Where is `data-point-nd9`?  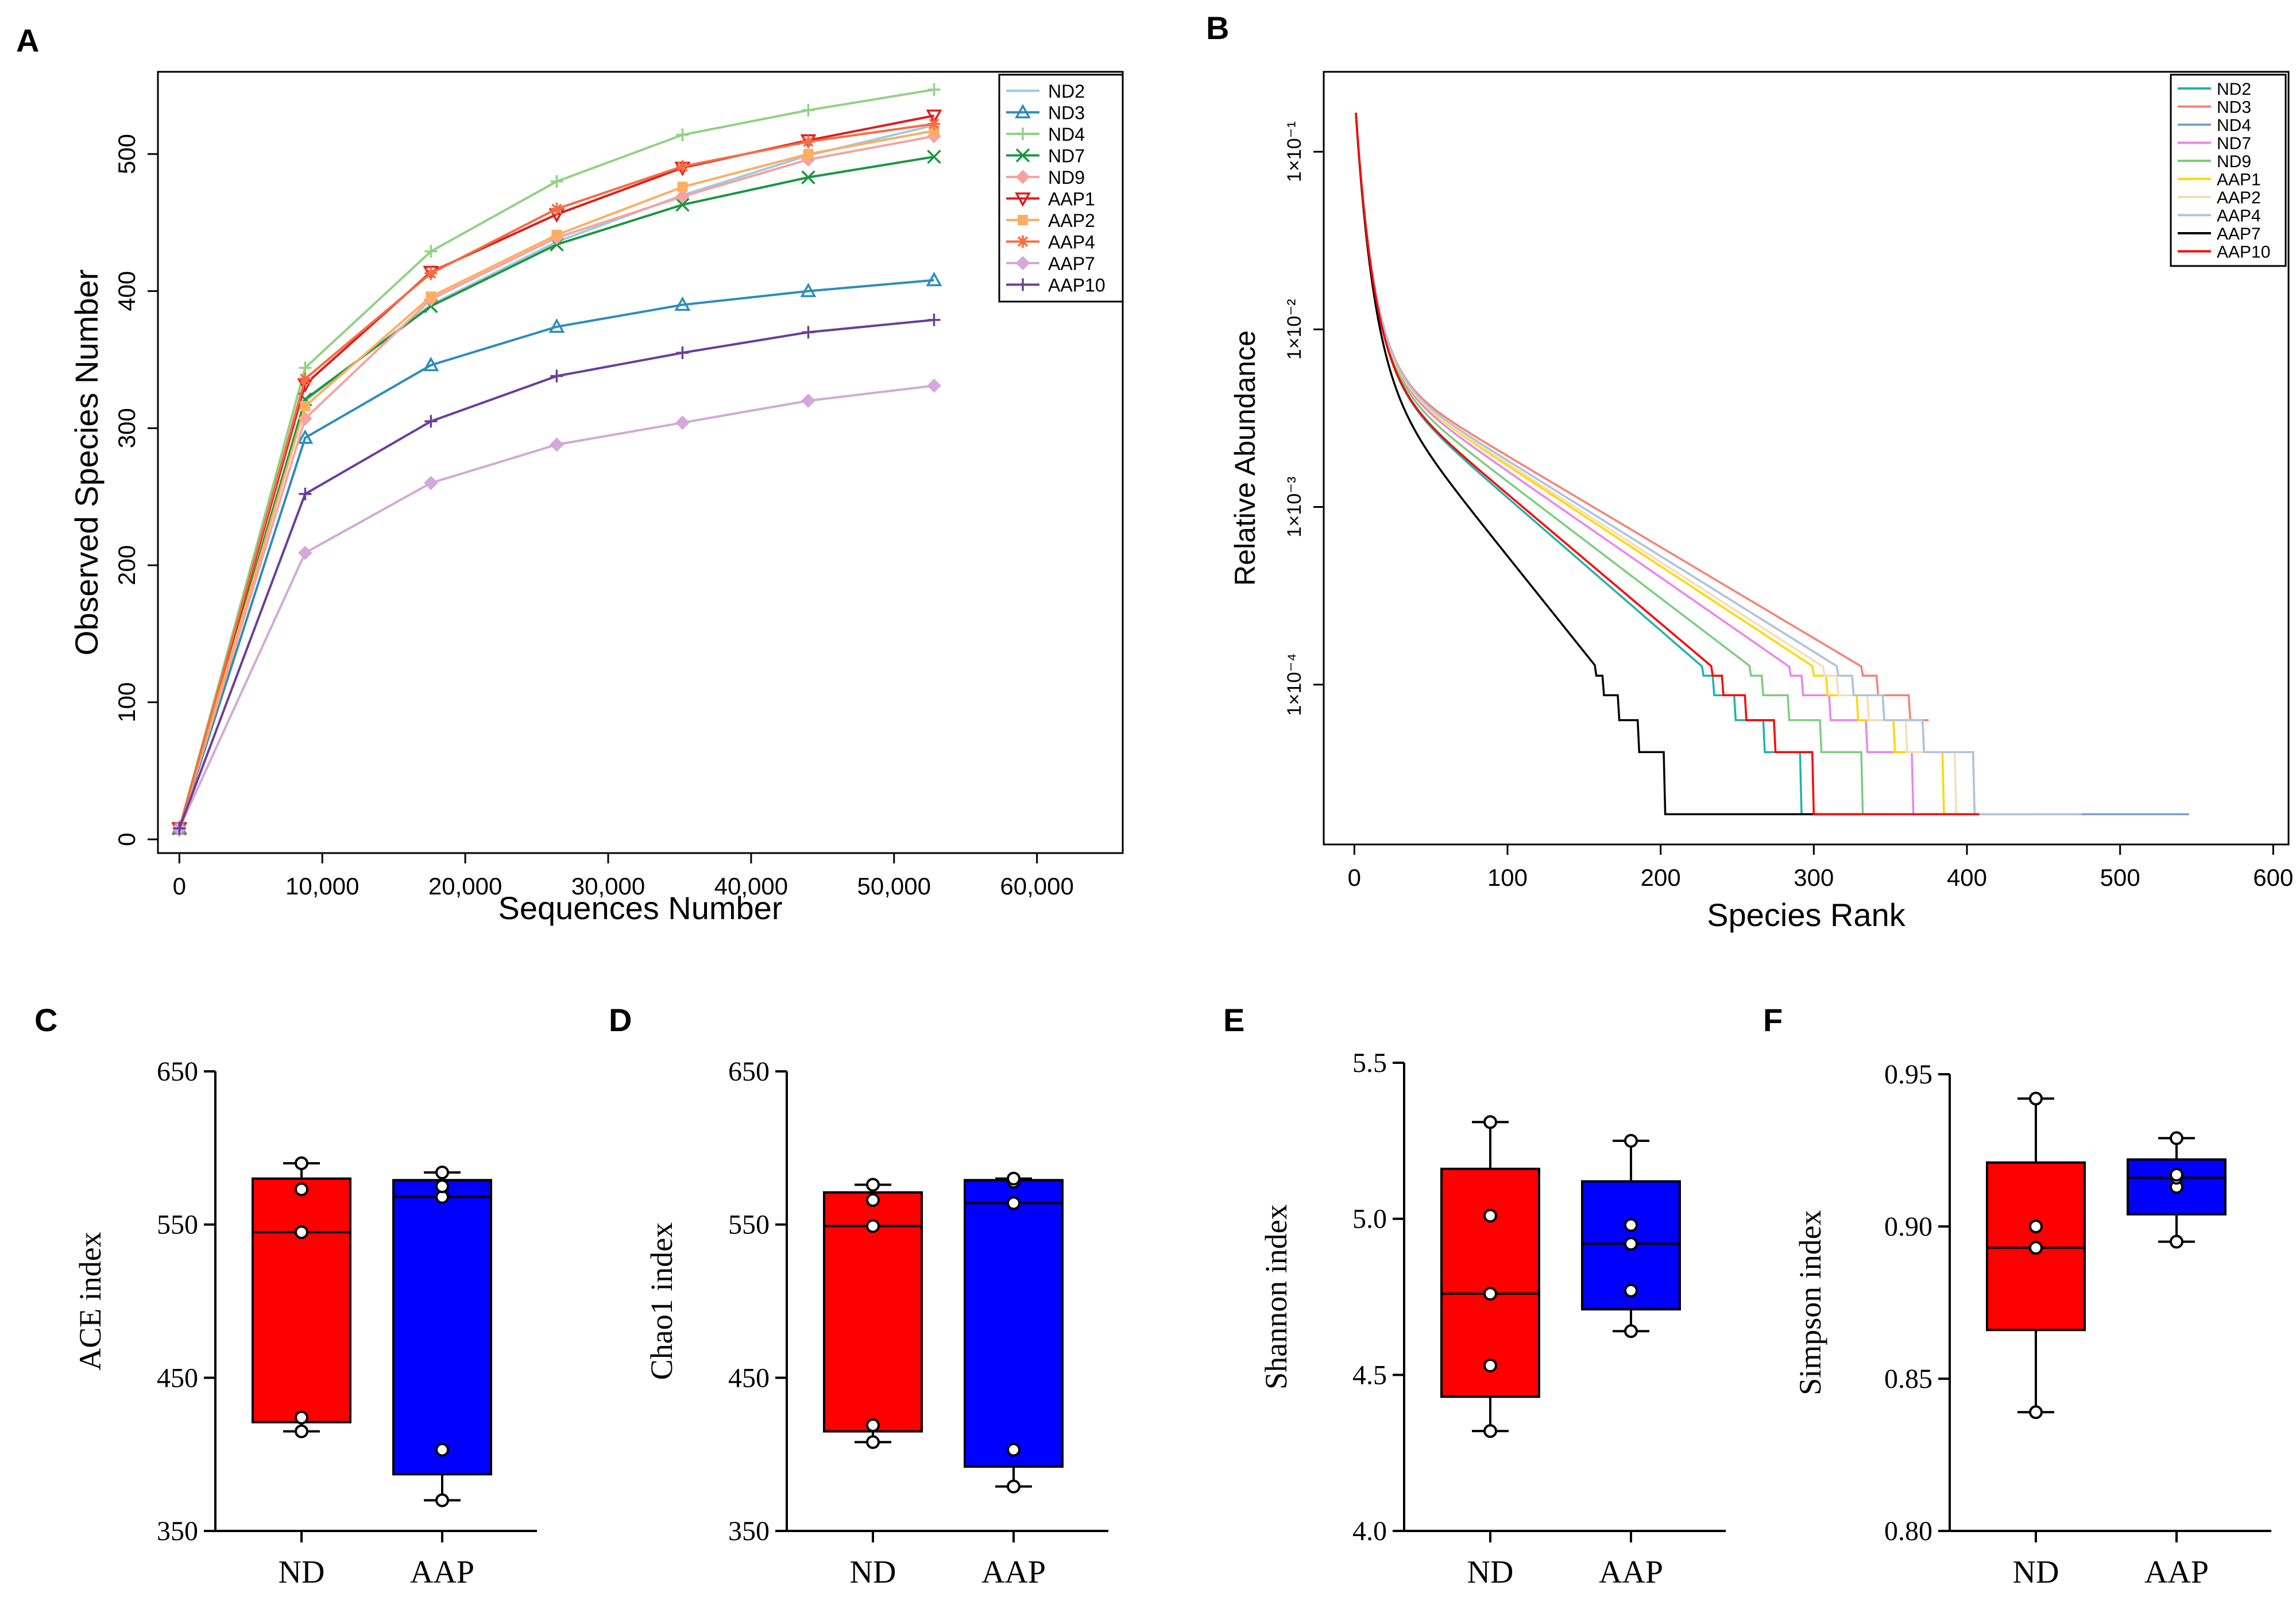
data-point-nd9 is located at coordinates (682, 197).